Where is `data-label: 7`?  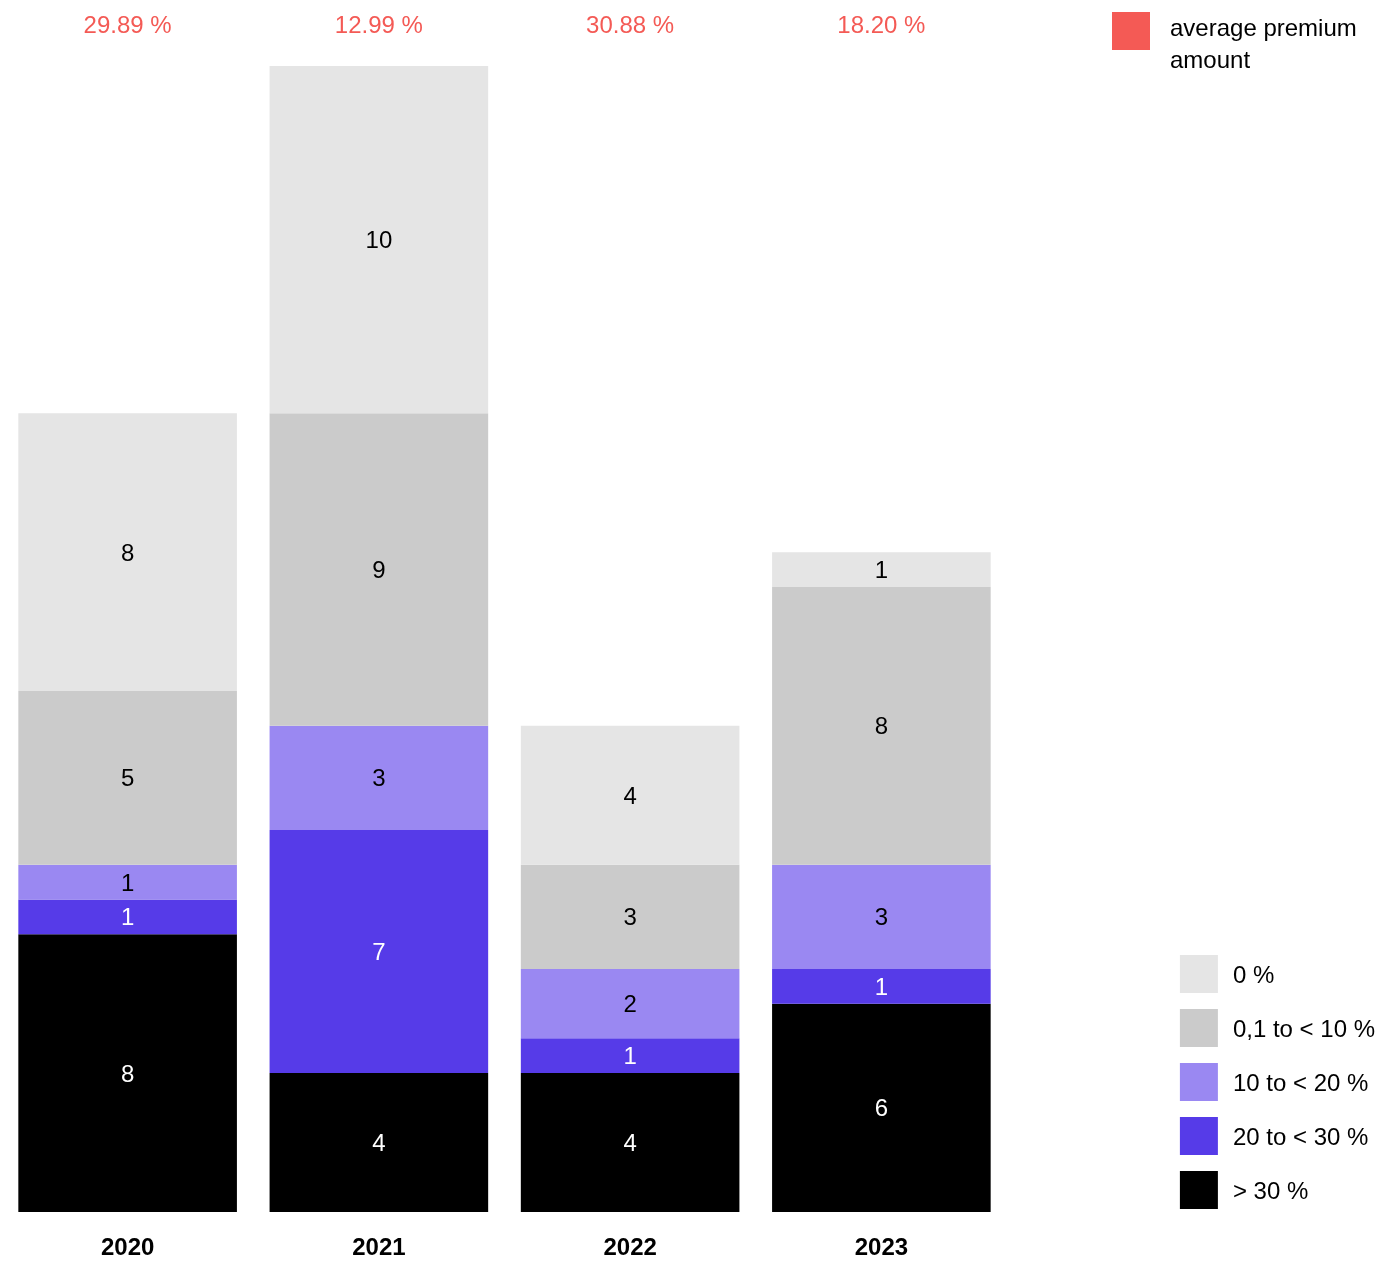 data-label: 7 is located at coordinates (379, 952).